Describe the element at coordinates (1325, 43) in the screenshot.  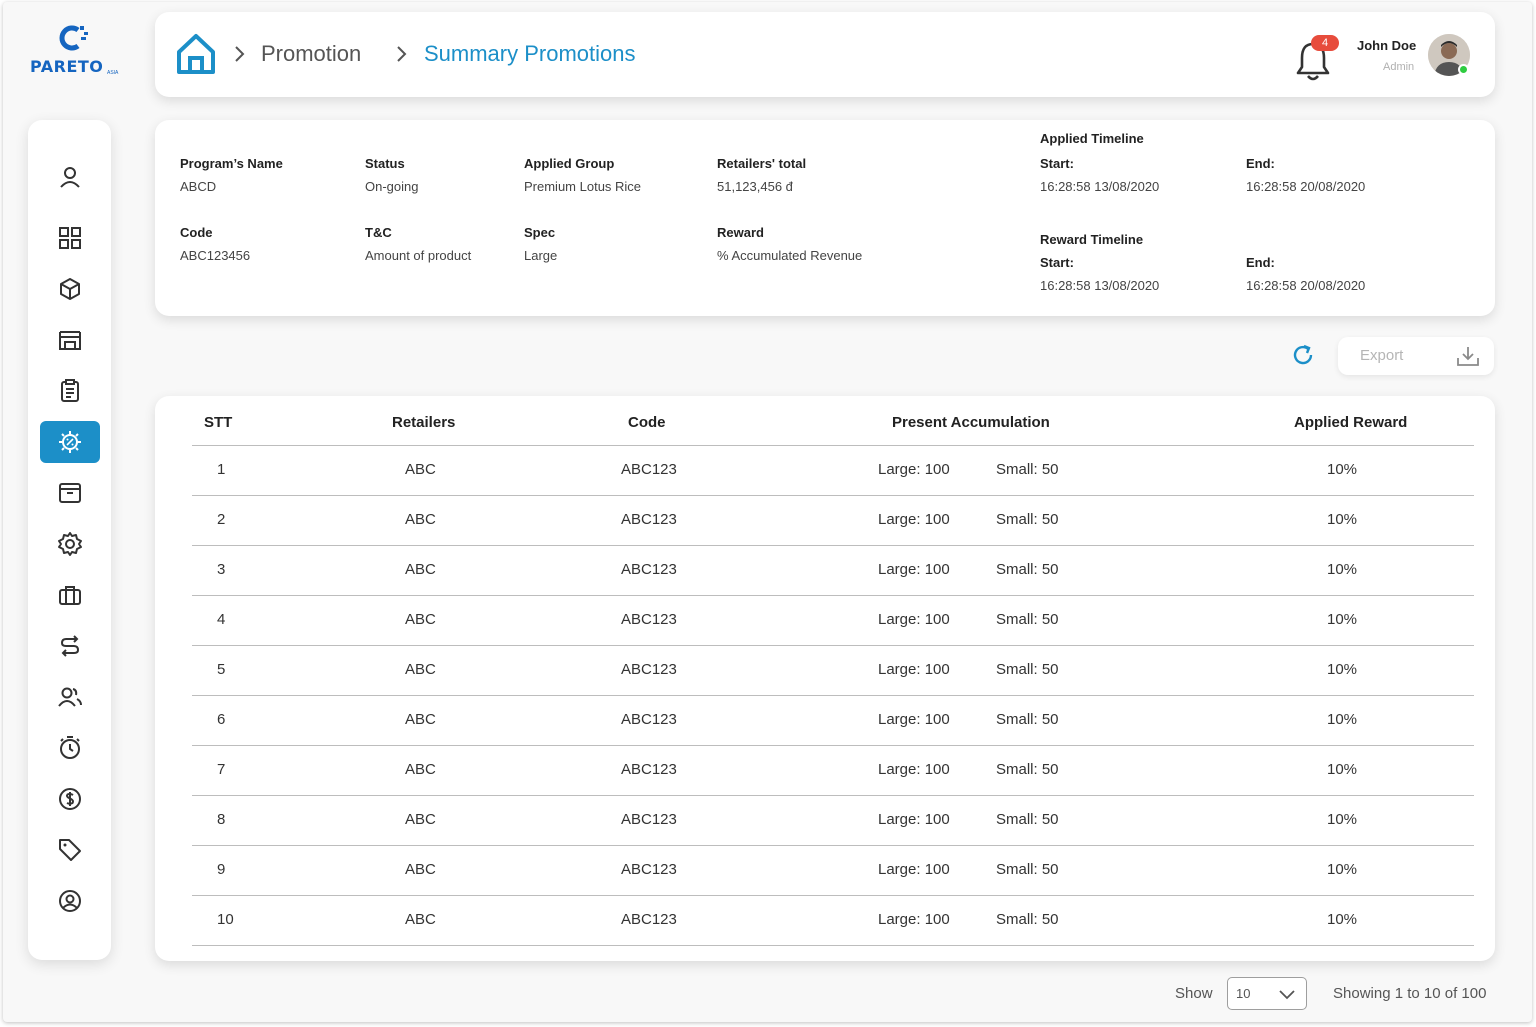
I see `notification-badge: 4` at that location.